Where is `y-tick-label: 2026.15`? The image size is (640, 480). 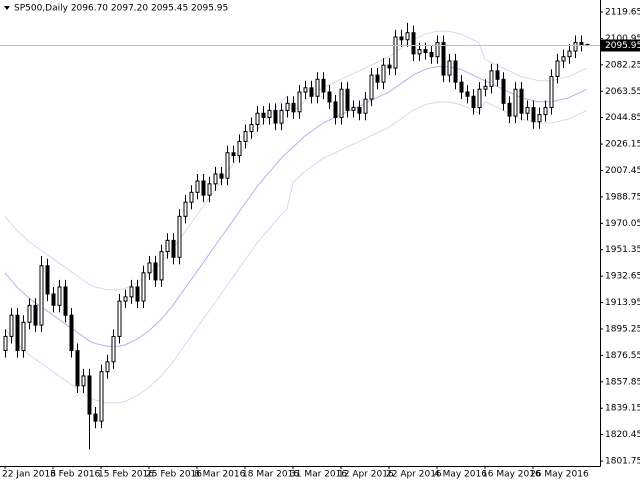
y-tick-label: 2026.15 is located at coordinates (622, 145).